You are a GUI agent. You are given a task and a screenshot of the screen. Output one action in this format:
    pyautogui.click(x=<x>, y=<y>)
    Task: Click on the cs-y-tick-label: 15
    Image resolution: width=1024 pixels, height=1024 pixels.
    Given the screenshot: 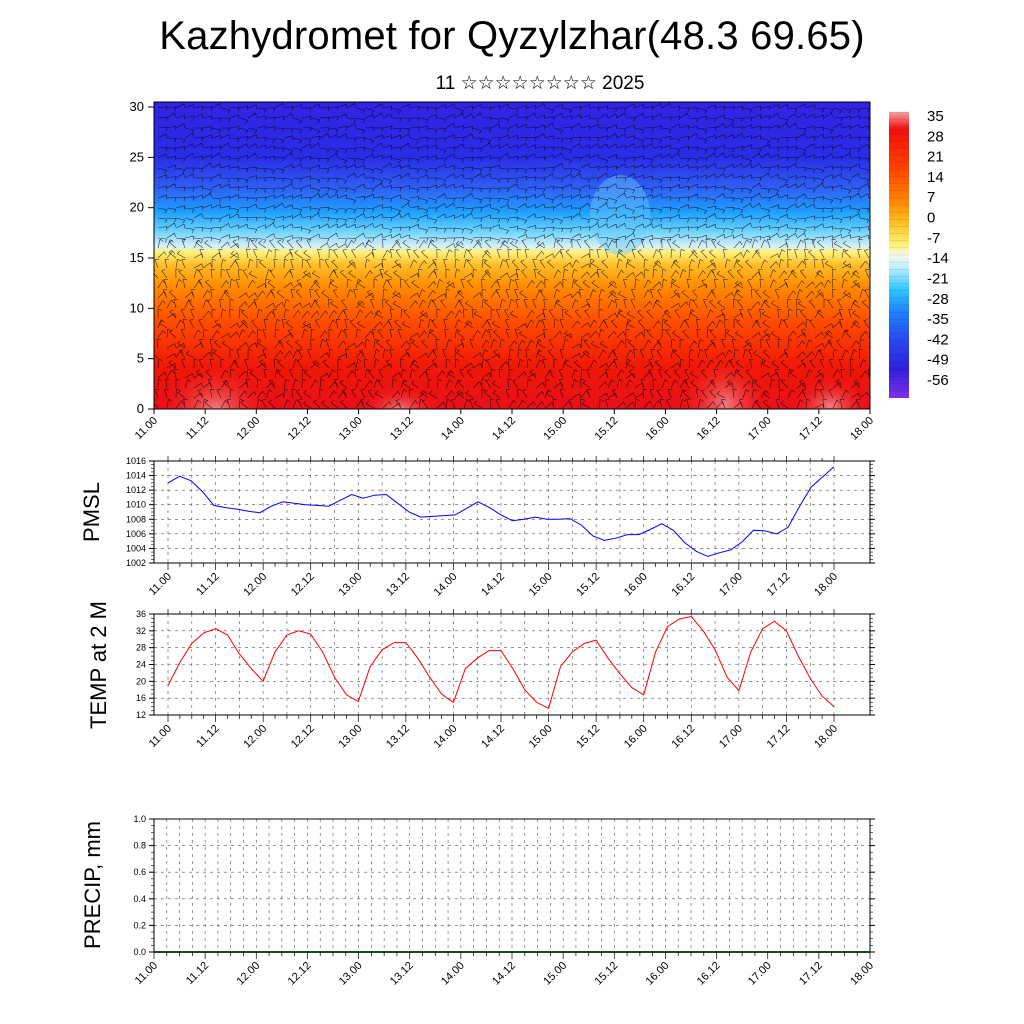 What is the action you would take?
    pyautogui.click(x=137, y=257)
    